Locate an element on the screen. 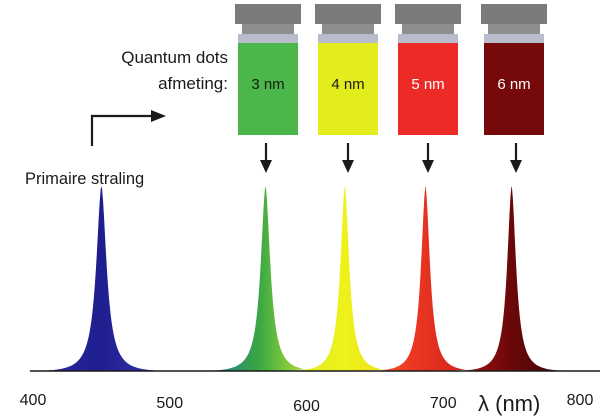 The height and width of the screenshot is (417, 609). vial: 6 nm is located at coordinates (514, 69).